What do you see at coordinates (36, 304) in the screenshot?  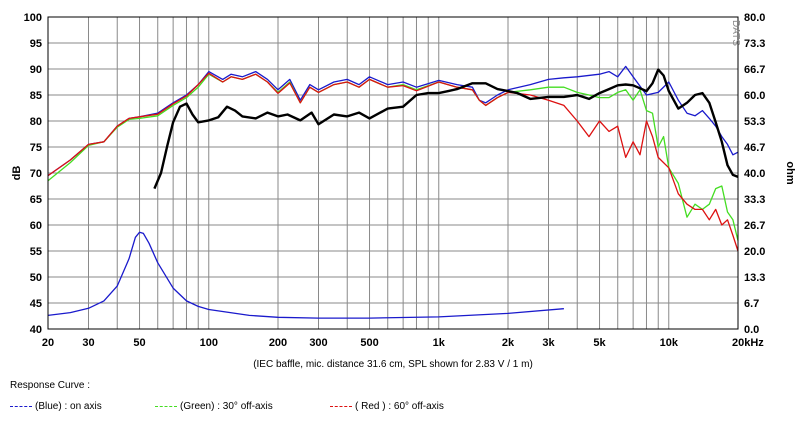 I see `y-tick-label: 45` at bounding box center [36, 304].